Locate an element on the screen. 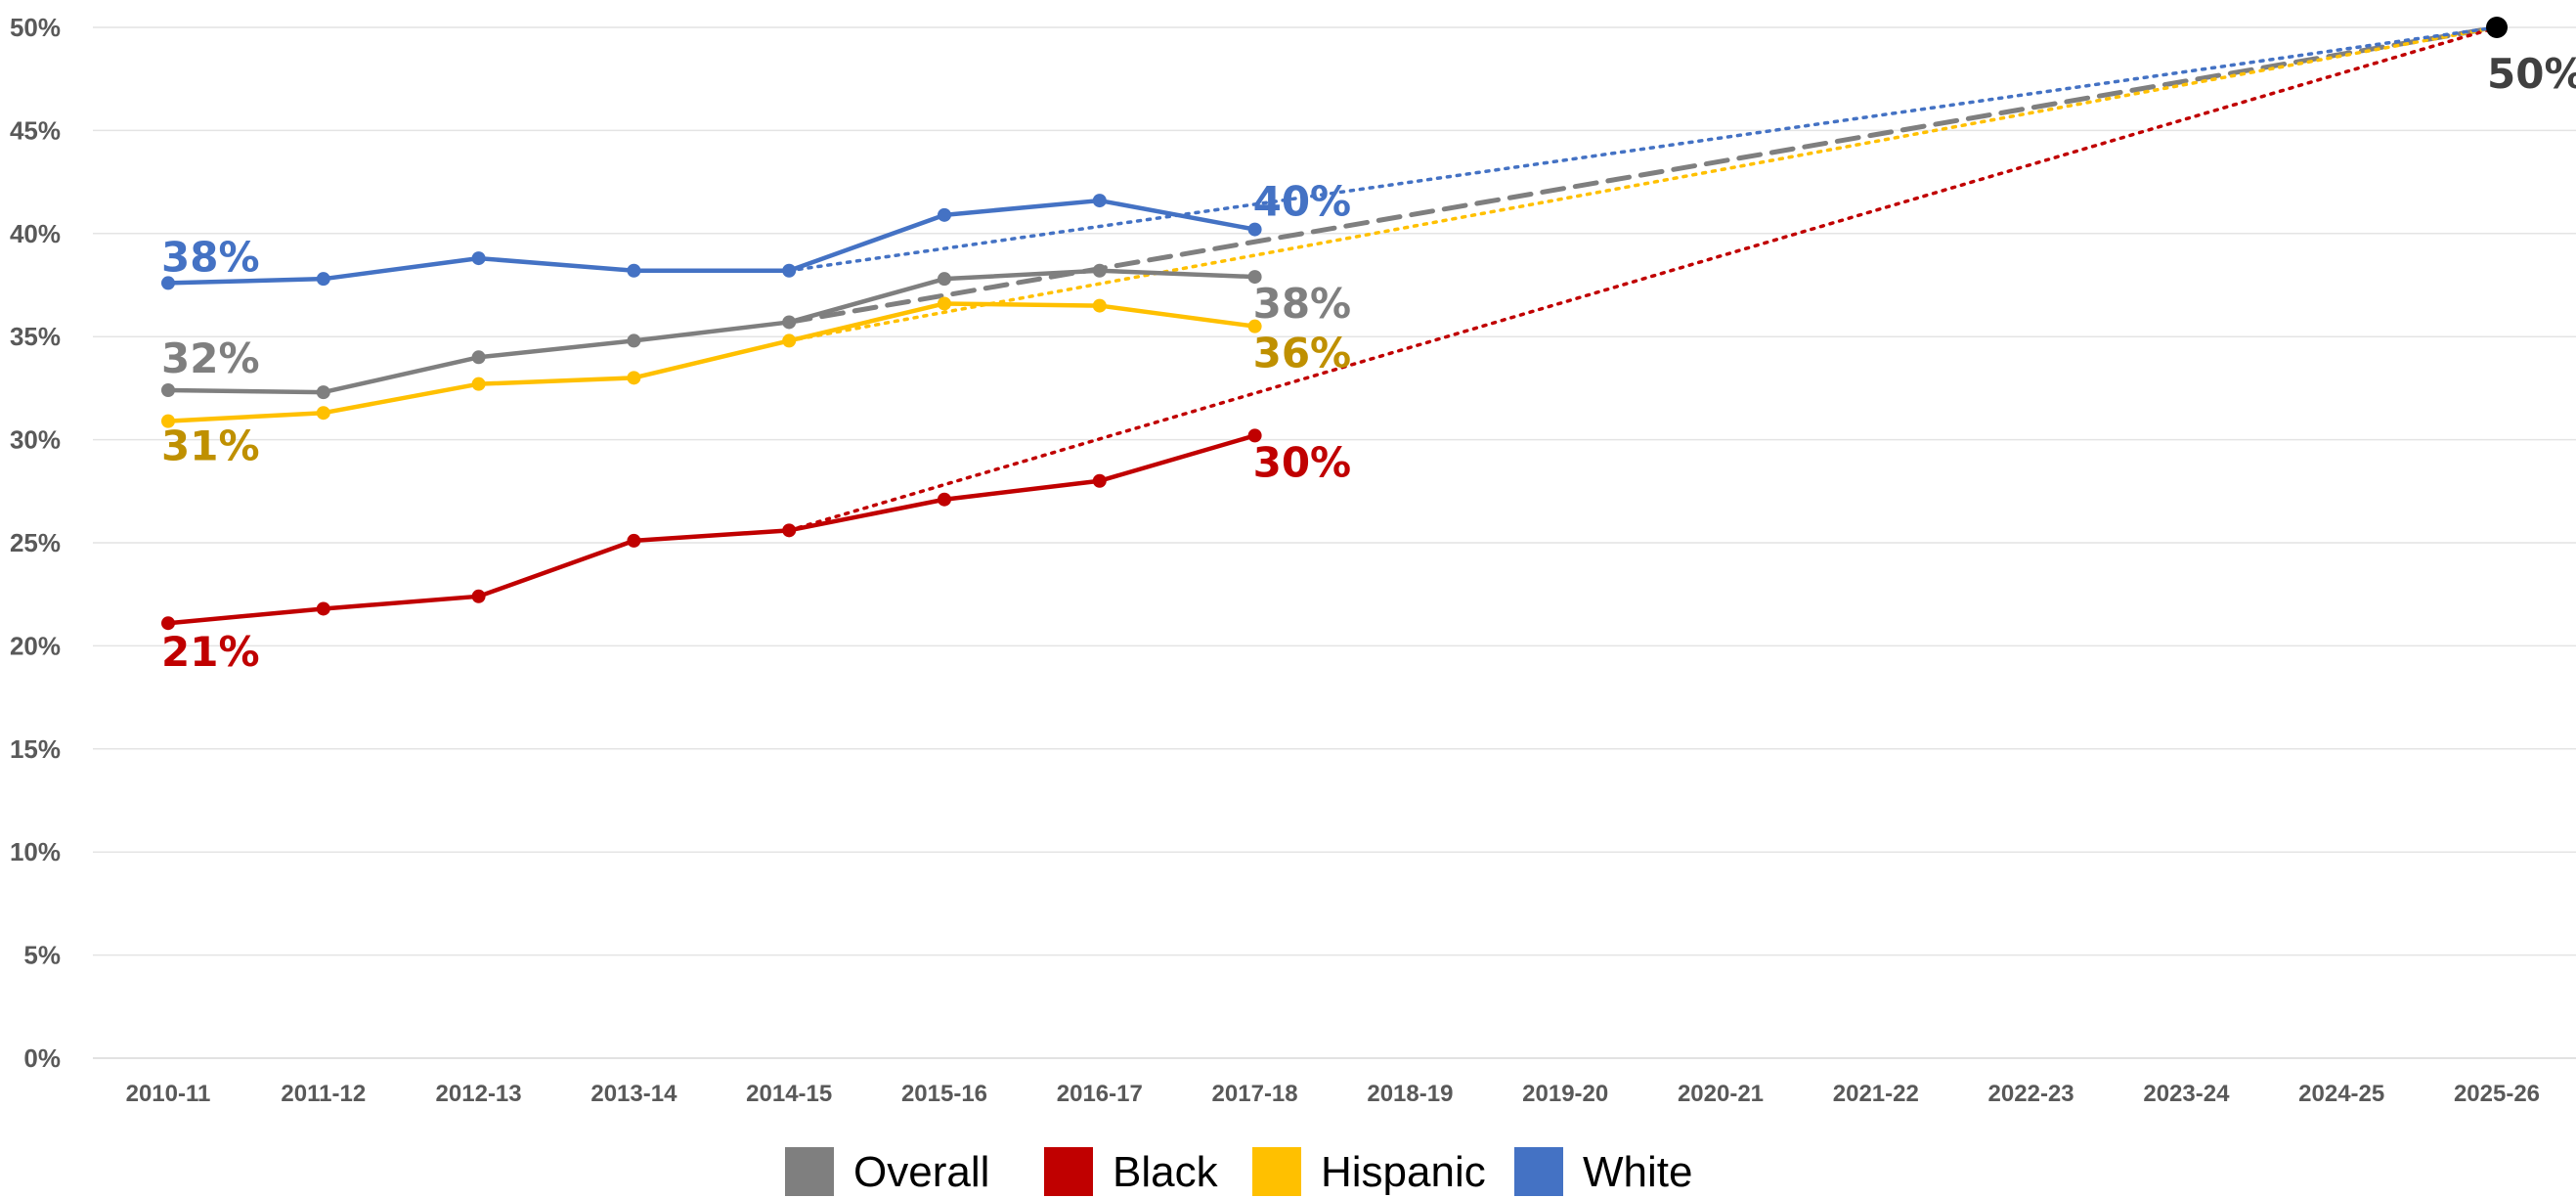 This screenshot has height=1198, width=2576. x-tick-label: 2015-16 is located at coordinates (944, 1094).